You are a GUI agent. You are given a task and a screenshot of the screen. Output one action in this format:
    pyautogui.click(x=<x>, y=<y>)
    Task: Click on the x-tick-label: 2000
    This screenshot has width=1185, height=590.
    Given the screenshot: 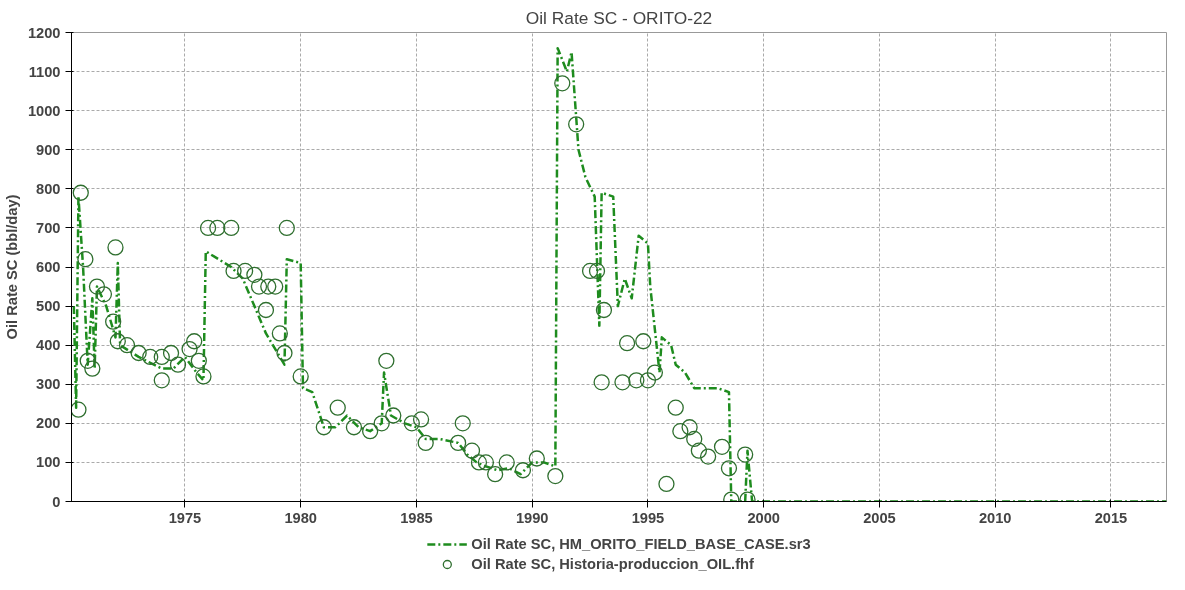 What is the action you would take?
    pyautogui.click(x=763, y=517)
    